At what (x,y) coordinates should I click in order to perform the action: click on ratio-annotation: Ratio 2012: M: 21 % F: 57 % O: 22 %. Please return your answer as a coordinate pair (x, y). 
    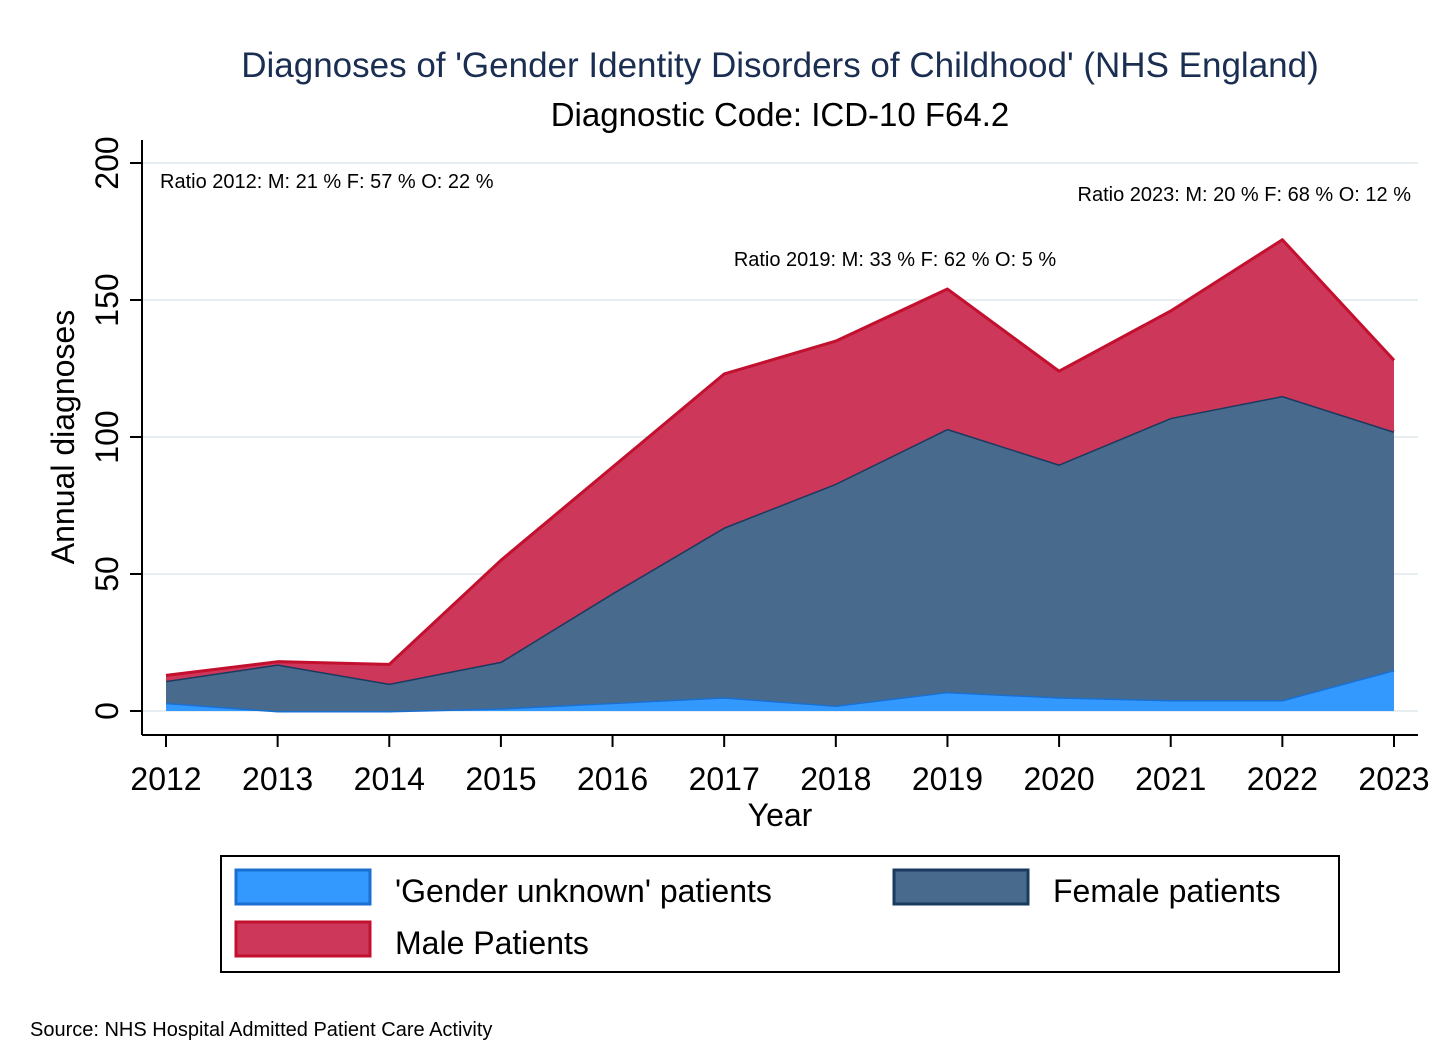
    Looking at the image, I should click on (327, 182).